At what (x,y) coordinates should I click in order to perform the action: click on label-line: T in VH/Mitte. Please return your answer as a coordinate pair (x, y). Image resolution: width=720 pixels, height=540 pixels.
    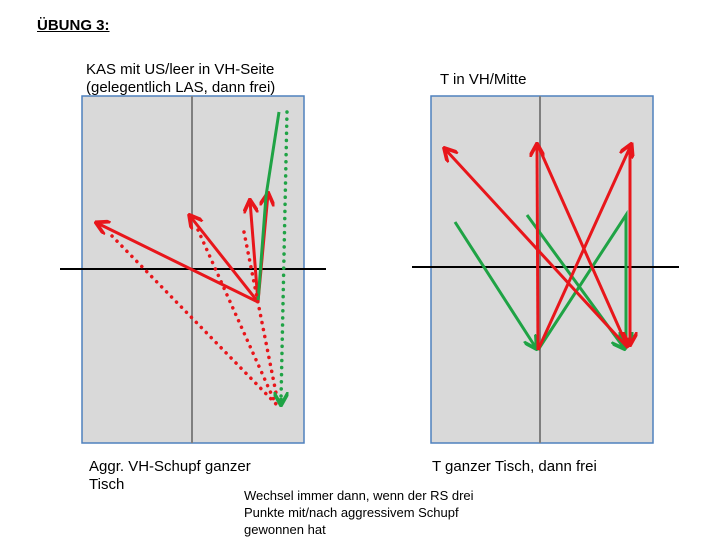
    Looking at the image, I should click on (483, 79).